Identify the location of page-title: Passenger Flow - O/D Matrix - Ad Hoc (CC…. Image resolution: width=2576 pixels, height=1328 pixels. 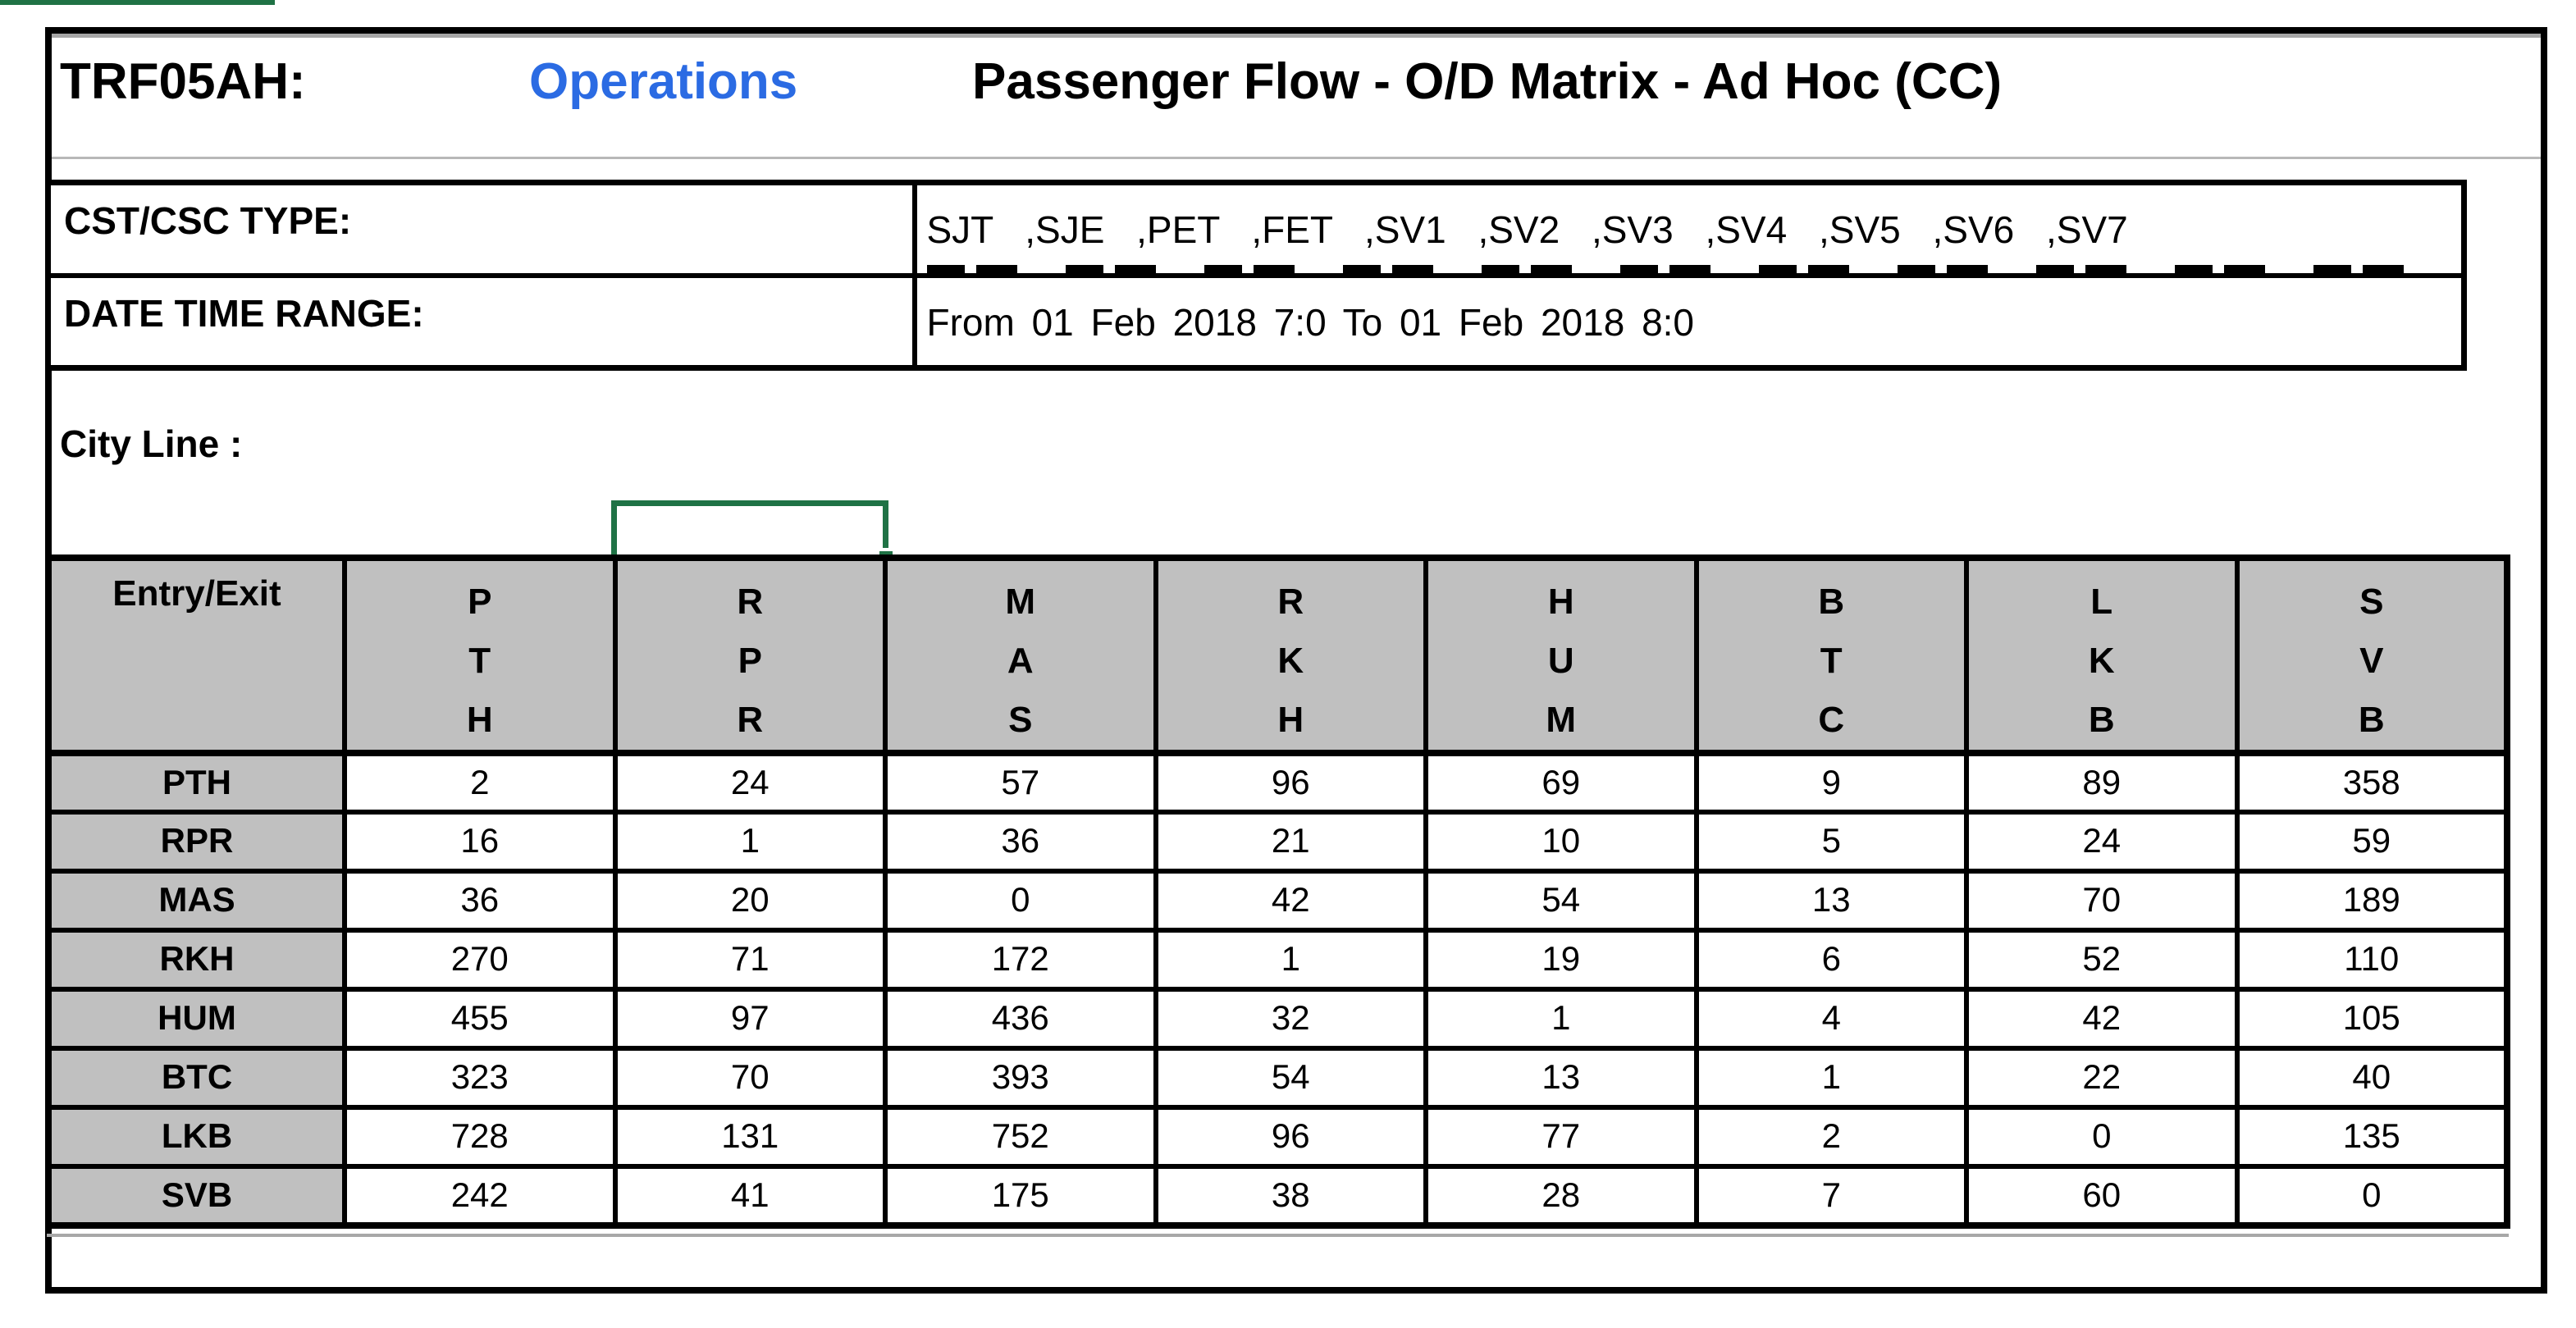
(1487, 81).